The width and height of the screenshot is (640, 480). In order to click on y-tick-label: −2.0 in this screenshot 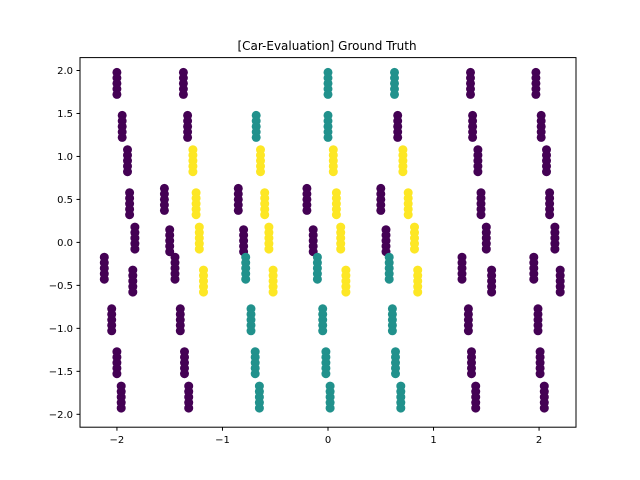, I will do `click(61, 415)`.